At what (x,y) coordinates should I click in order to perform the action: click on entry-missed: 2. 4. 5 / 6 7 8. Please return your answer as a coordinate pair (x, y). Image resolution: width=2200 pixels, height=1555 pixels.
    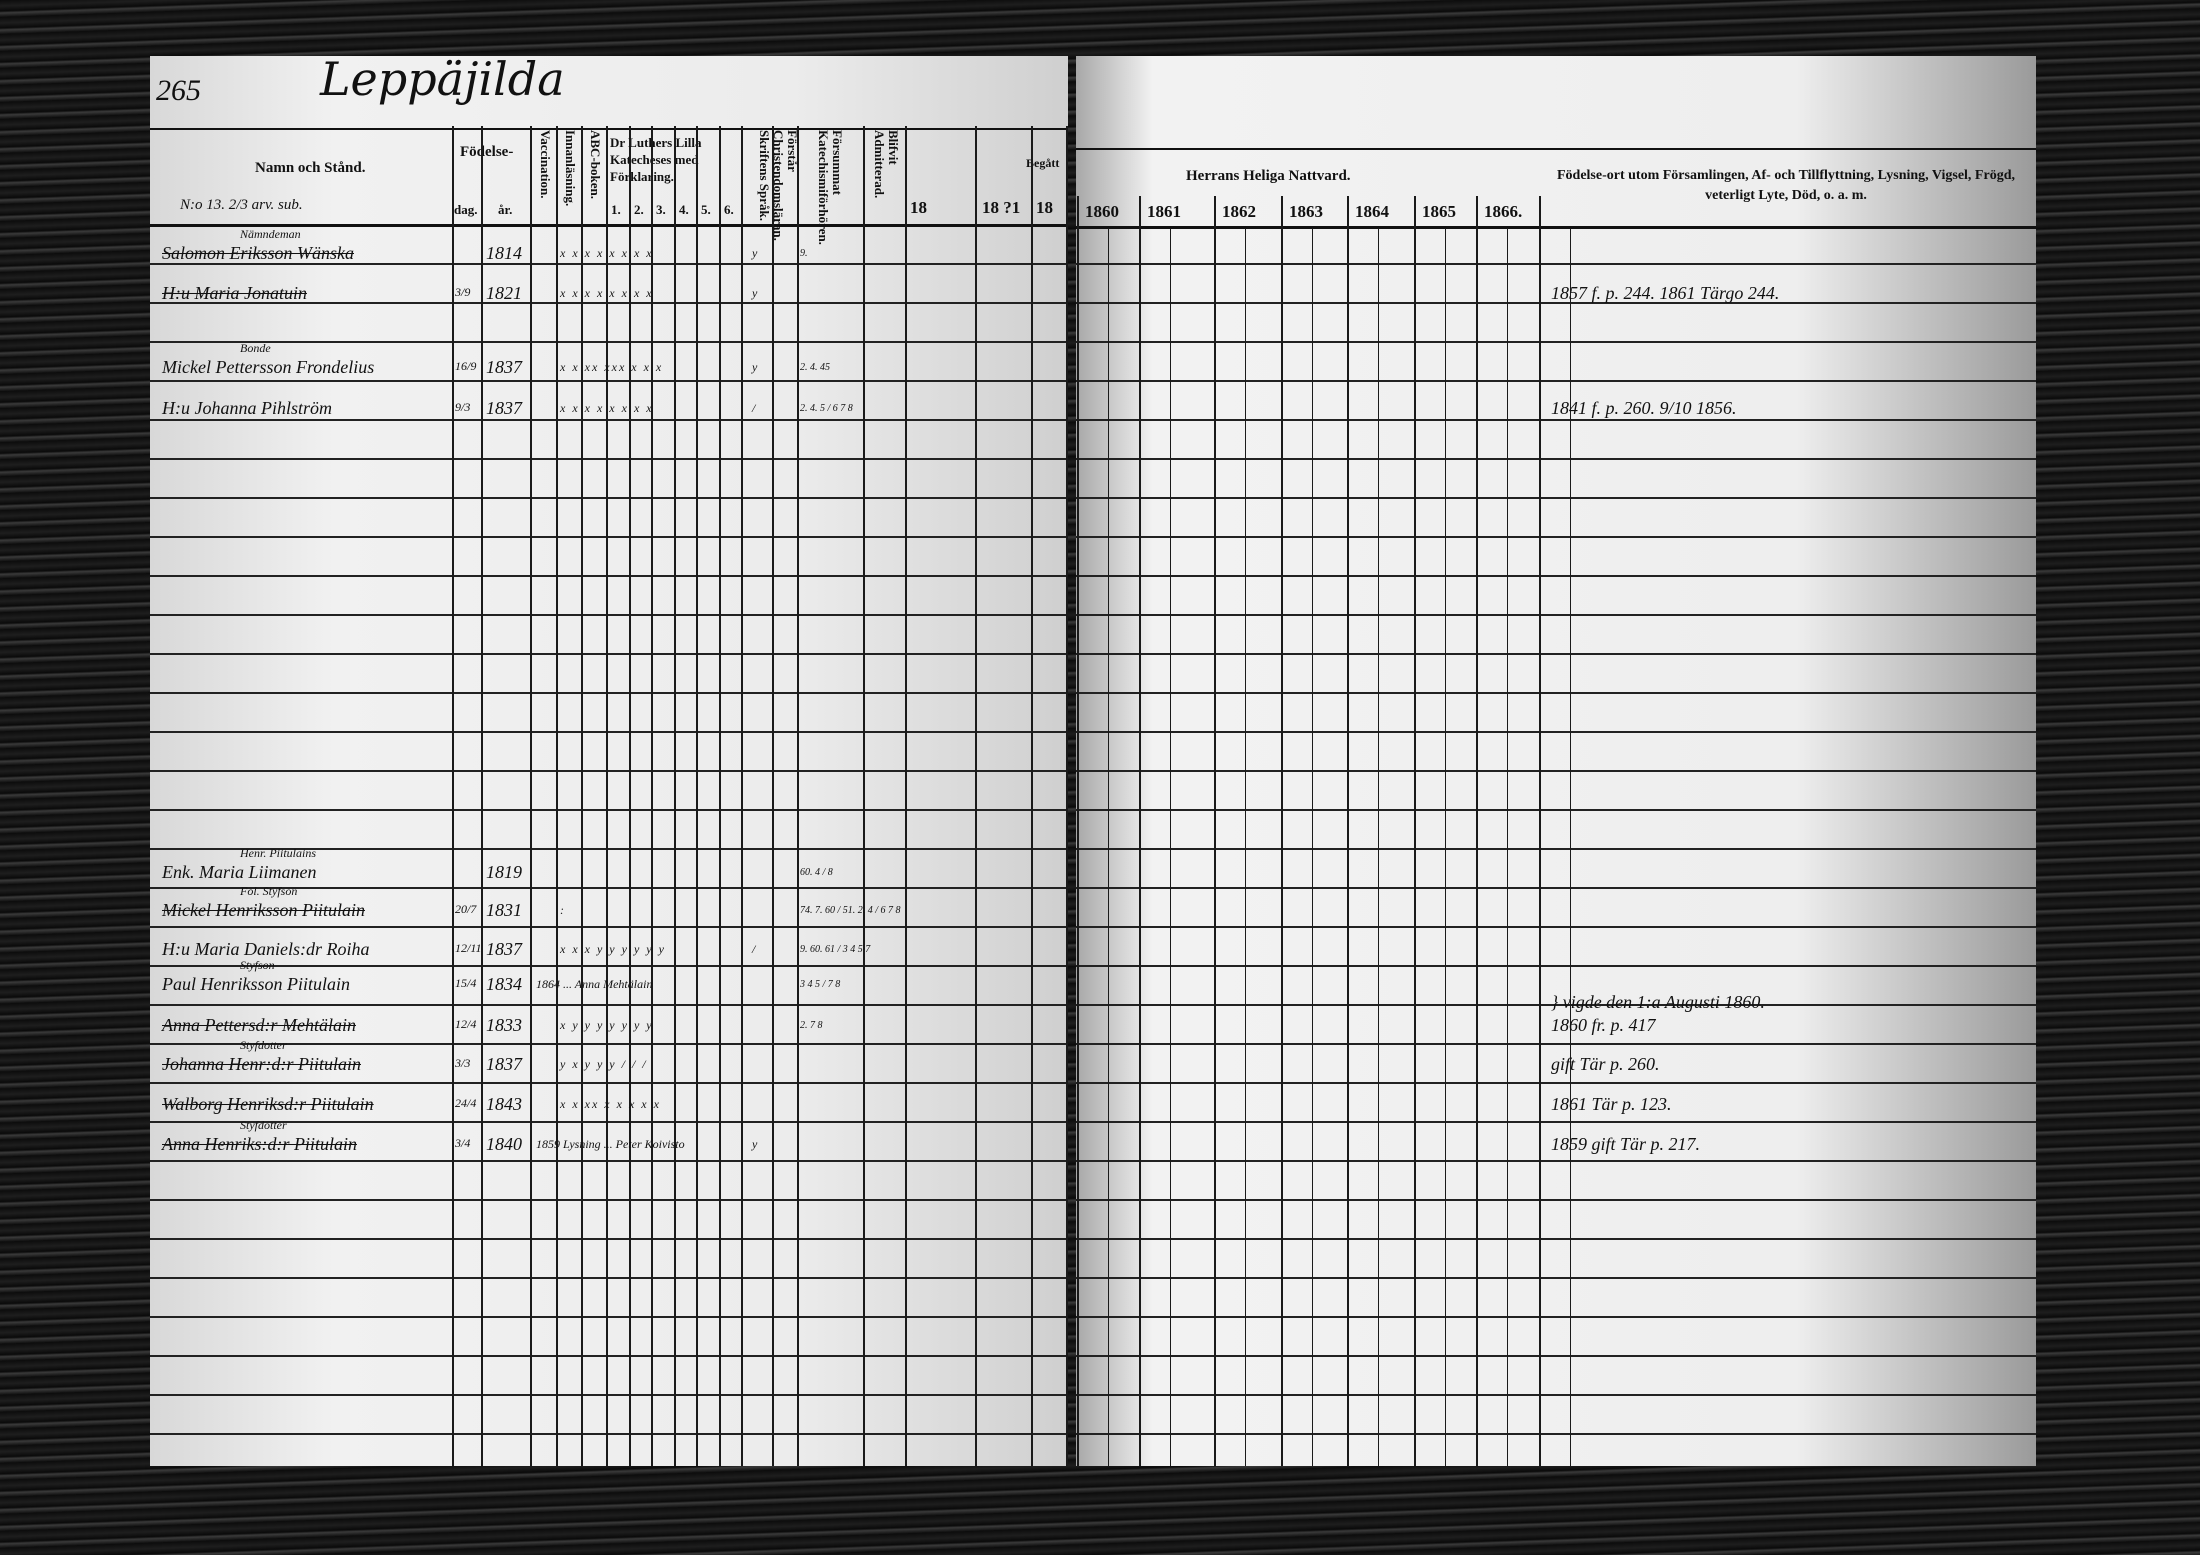
    Looking at the image, I should click on (826, 408).